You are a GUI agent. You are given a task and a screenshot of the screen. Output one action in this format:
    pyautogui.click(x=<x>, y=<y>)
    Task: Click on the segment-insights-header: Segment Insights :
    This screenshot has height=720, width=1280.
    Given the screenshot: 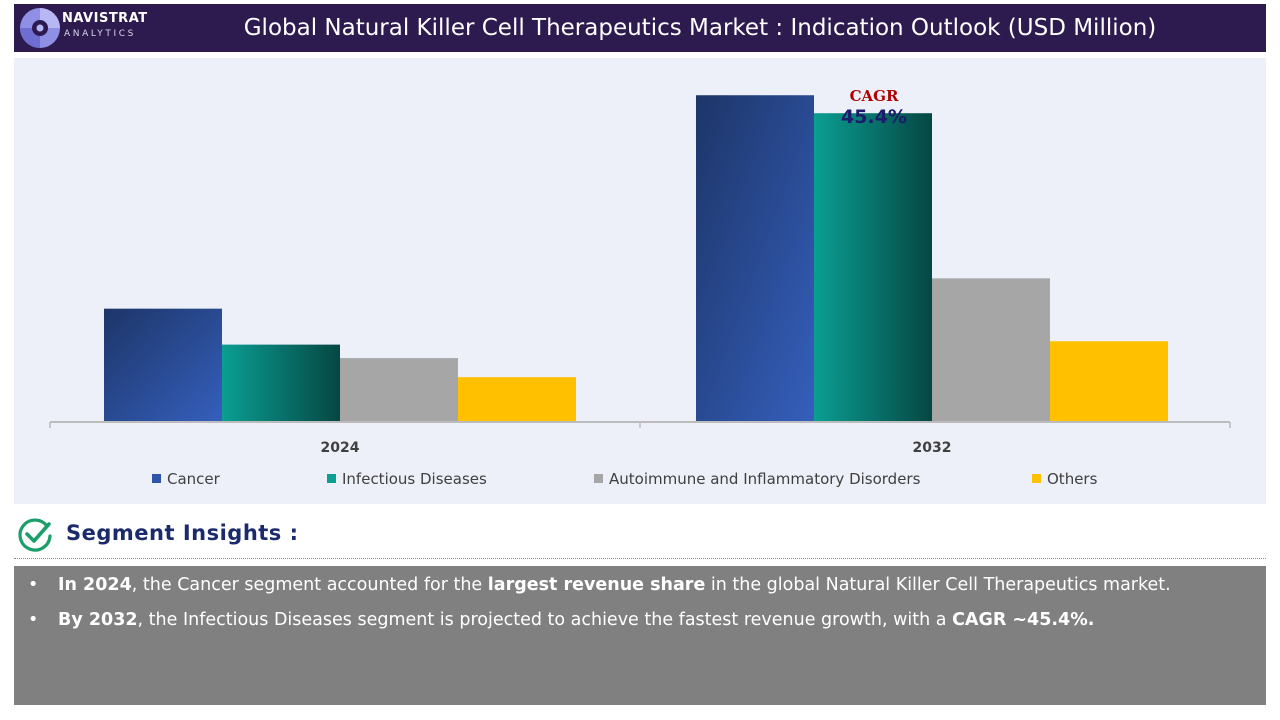 What is the action you would take?
    pyautogui.click(x=640, y=535)
    